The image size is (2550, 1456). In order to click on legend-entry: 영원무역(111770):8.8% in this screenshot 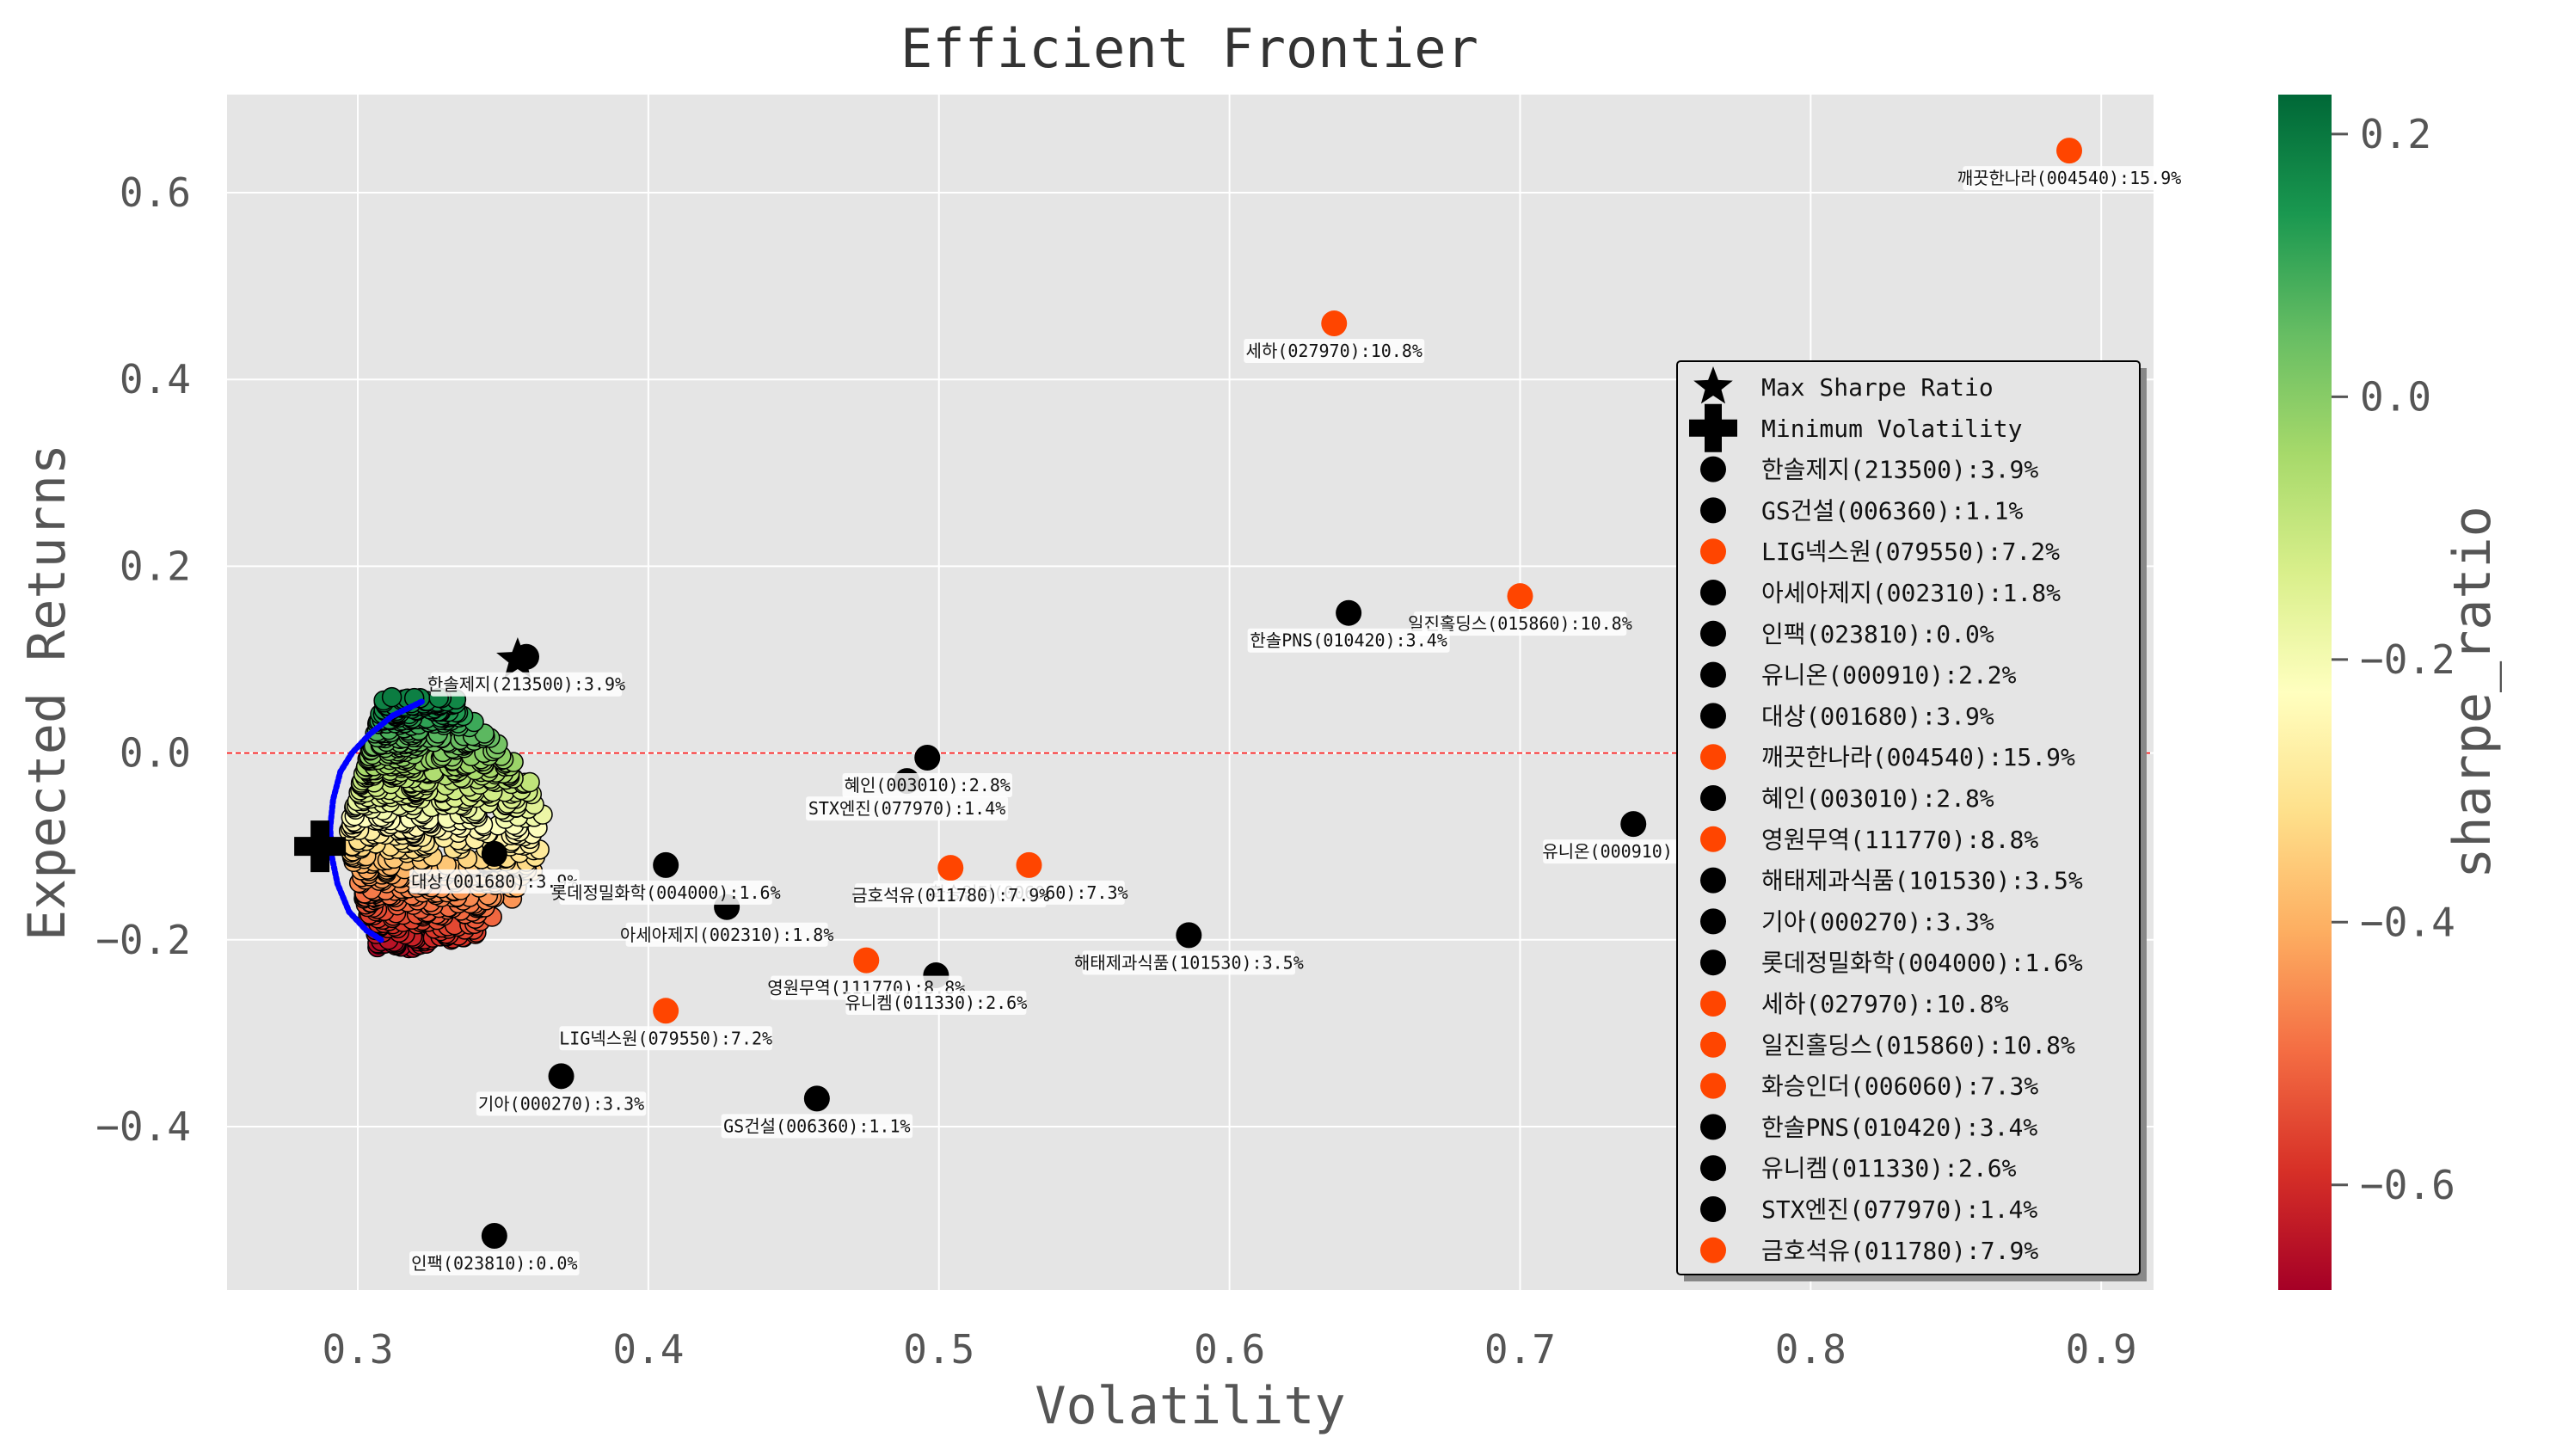, I will do `click(1869, 840)`.